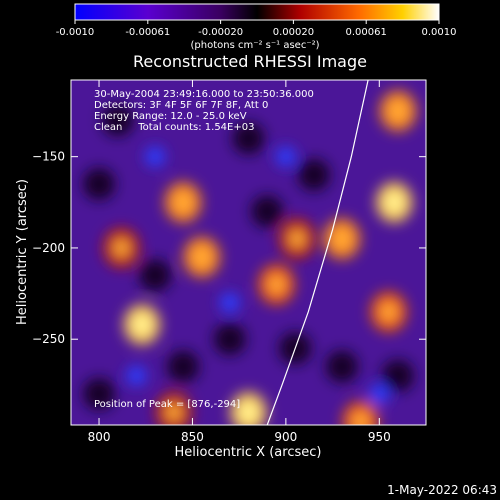 The width and height of the screenshot is (500, 500). What do you see at coordinates (379, 437) in the screenshot?
I see `x-tick-label-3: 950` at bounding box center [379, 437].